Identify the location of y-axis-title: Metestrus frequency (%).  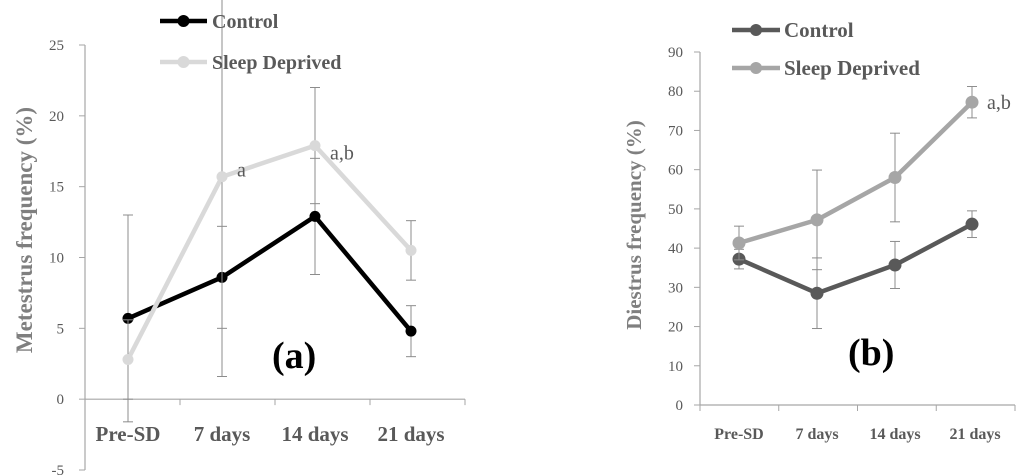
(24, 230).